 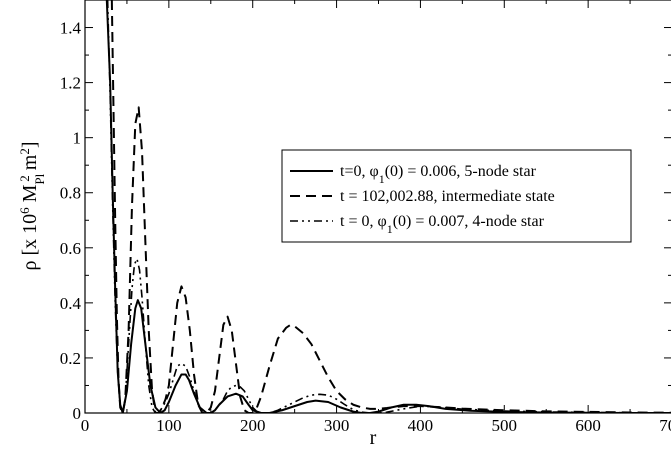 What do you see at coordinates (373, 438) in the screenshot?
I see `x-axis-label: r` at bounding box center [373, 438].